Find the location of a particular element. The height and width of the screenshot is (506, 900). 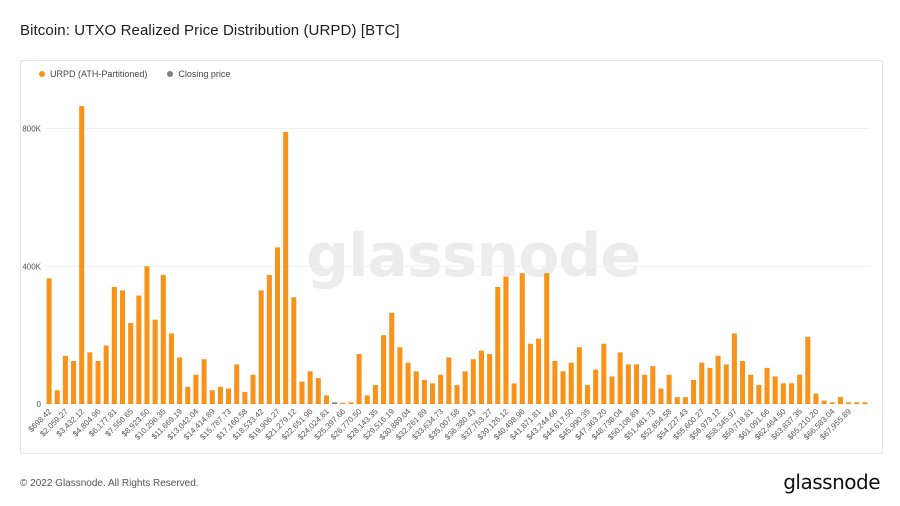

closing-price-bar is located at coordinates (335, 403).